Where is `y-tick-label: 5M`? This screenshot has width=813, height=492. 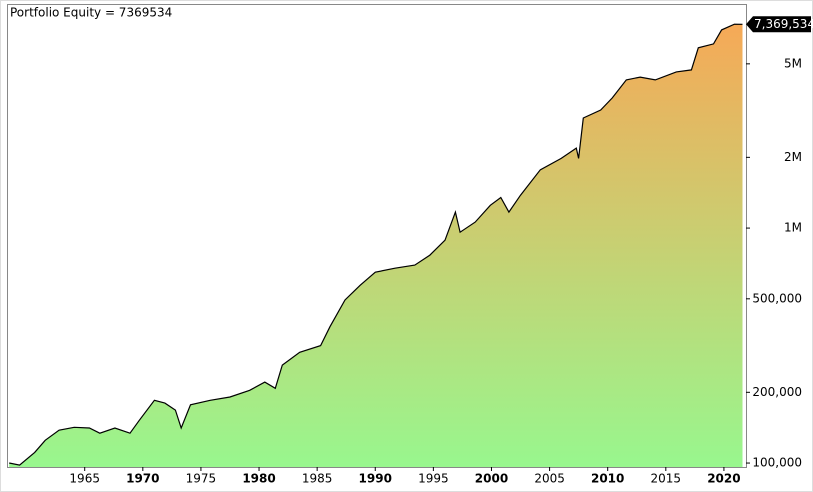 y-tick-label: 5M is located at coordinates (793, 63).